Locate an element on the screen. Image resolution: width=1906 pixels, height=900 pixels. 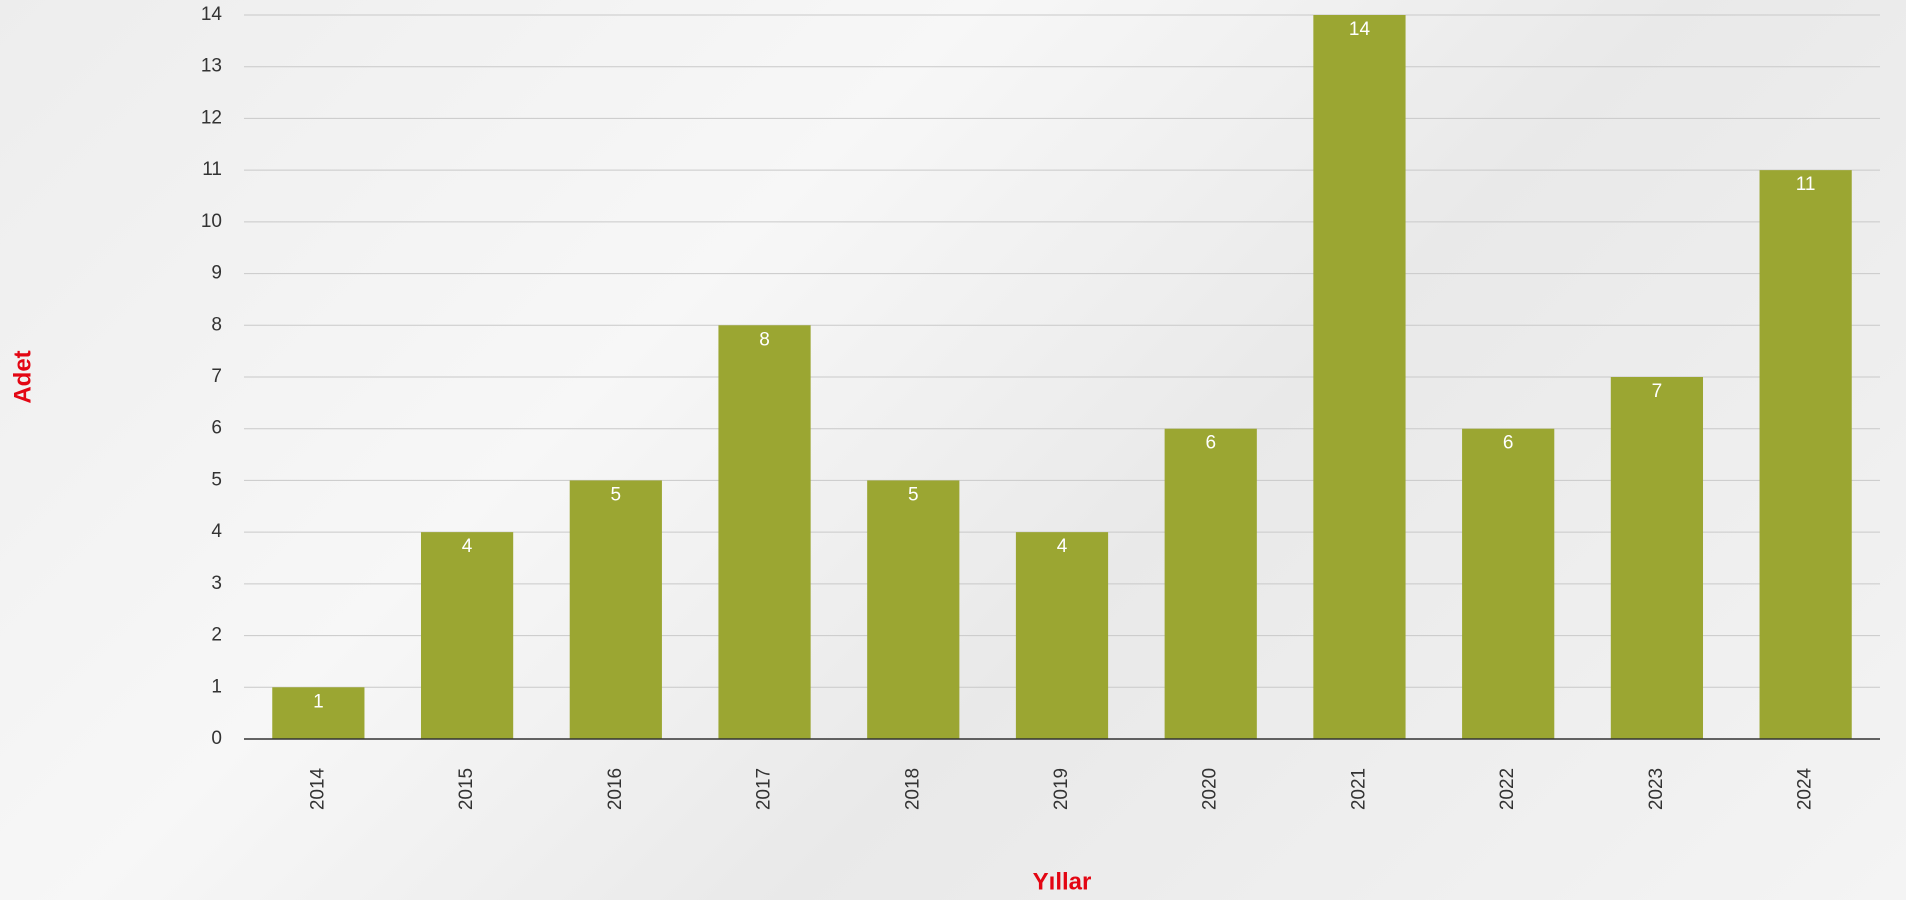
y-tick-label: 10 is located at coordinates (211, 221).